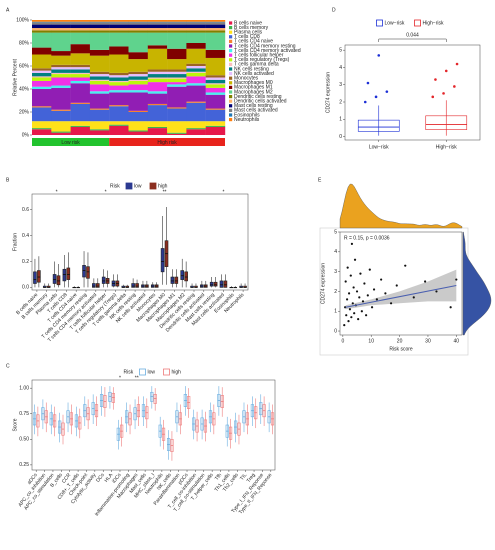 Image resolution: width=495 pixels, height=550 pixels. Describe the element at coordinates (328, 92) in the screenshot. I see `y-axis-label: CD274 expression` at that location.